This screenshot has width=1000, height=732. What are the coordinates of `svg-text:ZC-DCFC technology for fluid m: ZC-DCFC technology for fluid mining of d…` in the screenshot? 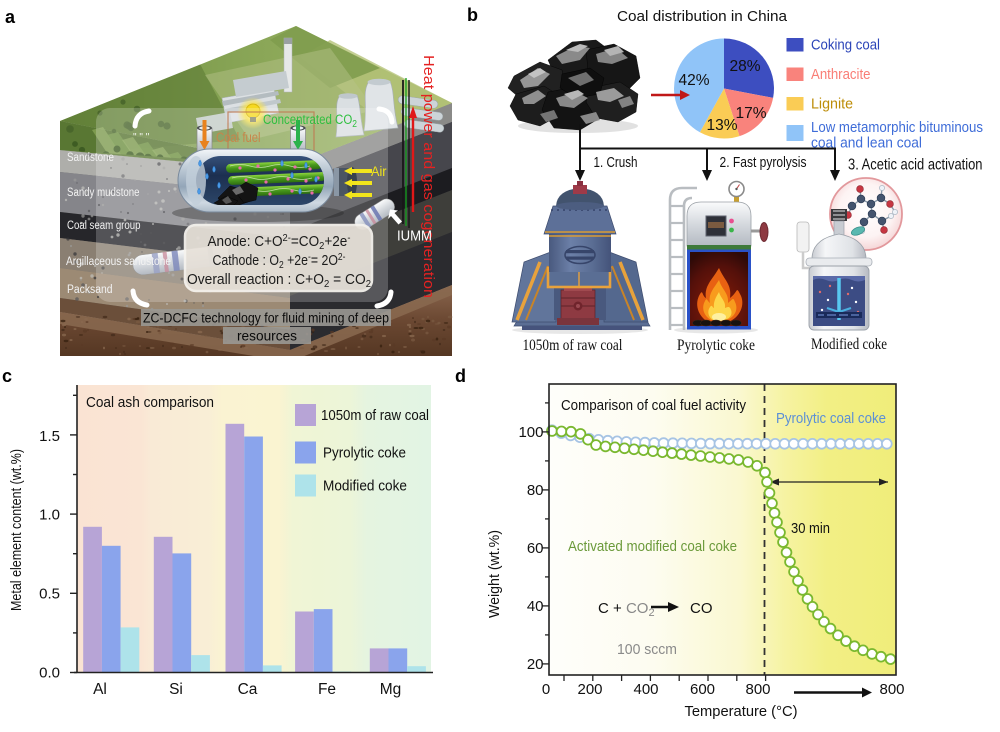 It's located at (266, 318).